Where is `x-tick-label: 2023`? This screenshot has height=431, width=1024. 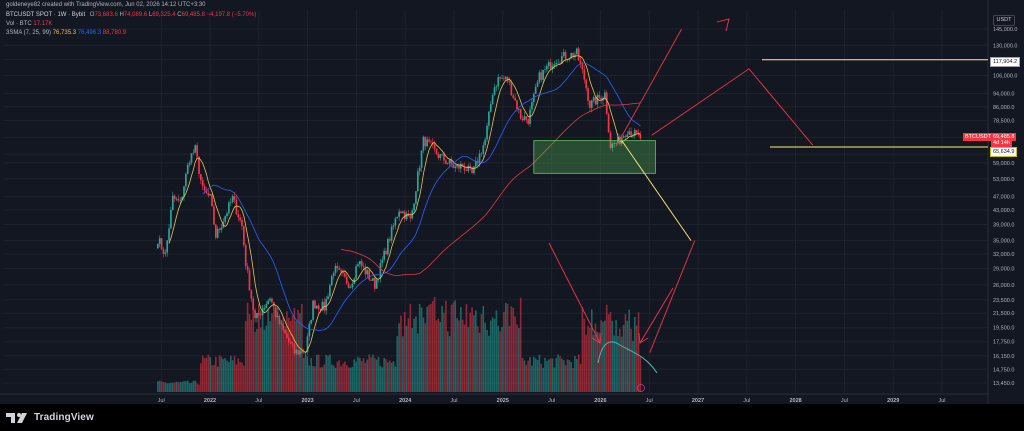
x-tick-label: 2023 is located at coordinates (307, 401).